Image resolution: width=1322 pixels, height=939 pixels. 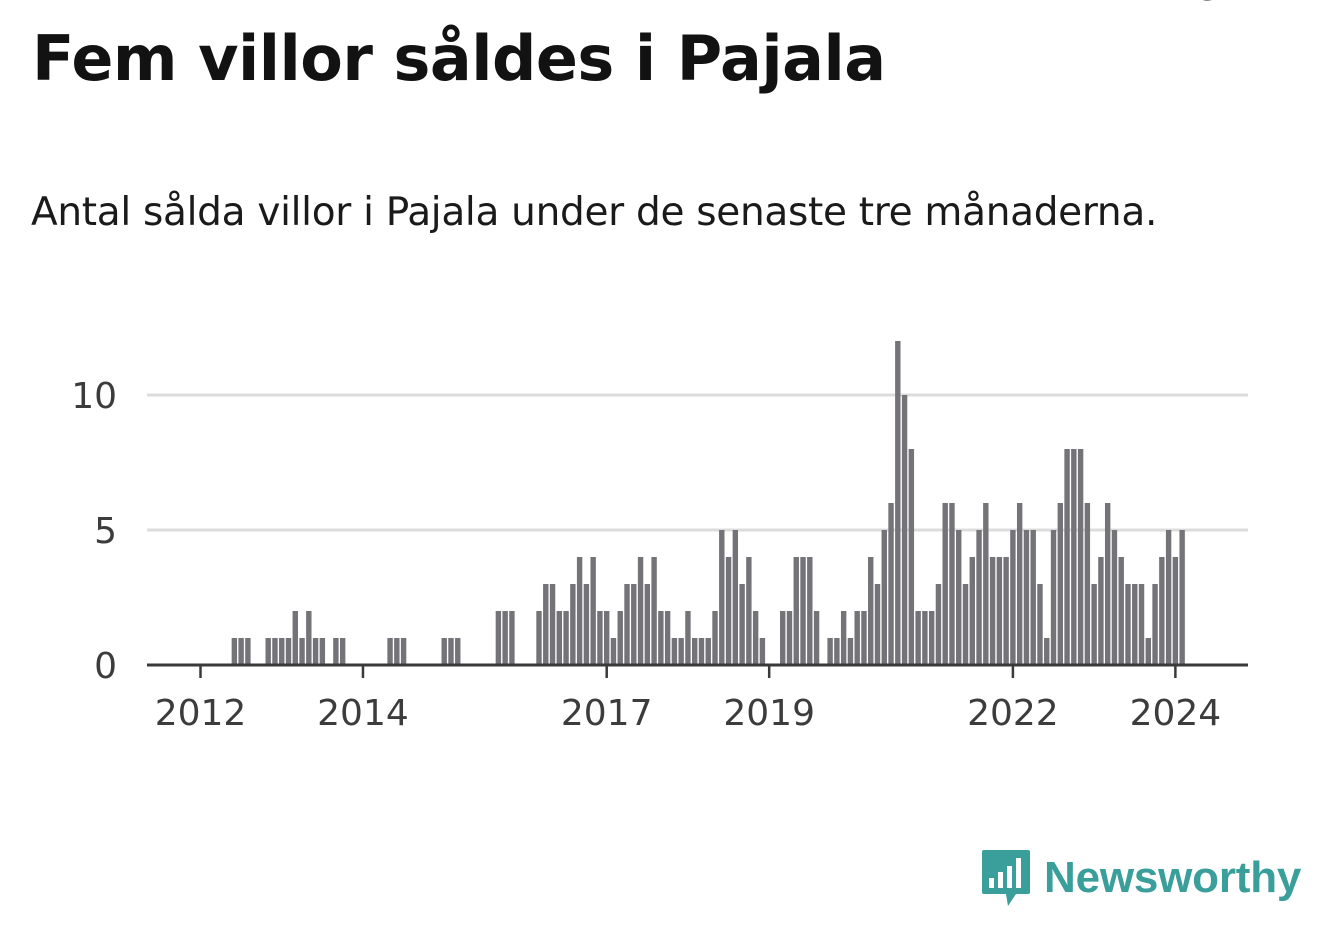 I want to click on y-tick-label: 10, so click(x=94, y=396).